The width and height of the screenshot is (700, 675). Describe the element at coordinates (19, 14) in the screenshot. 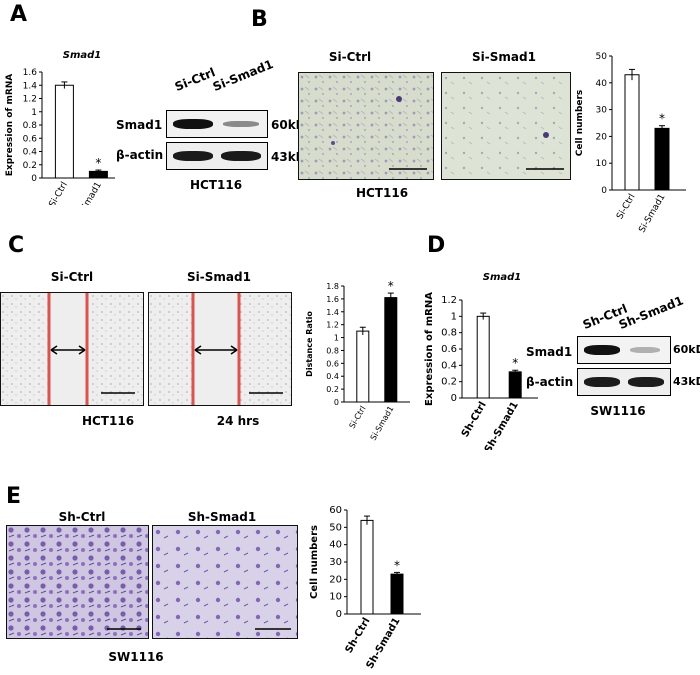

I see `panel-letter-a: A` at that location.